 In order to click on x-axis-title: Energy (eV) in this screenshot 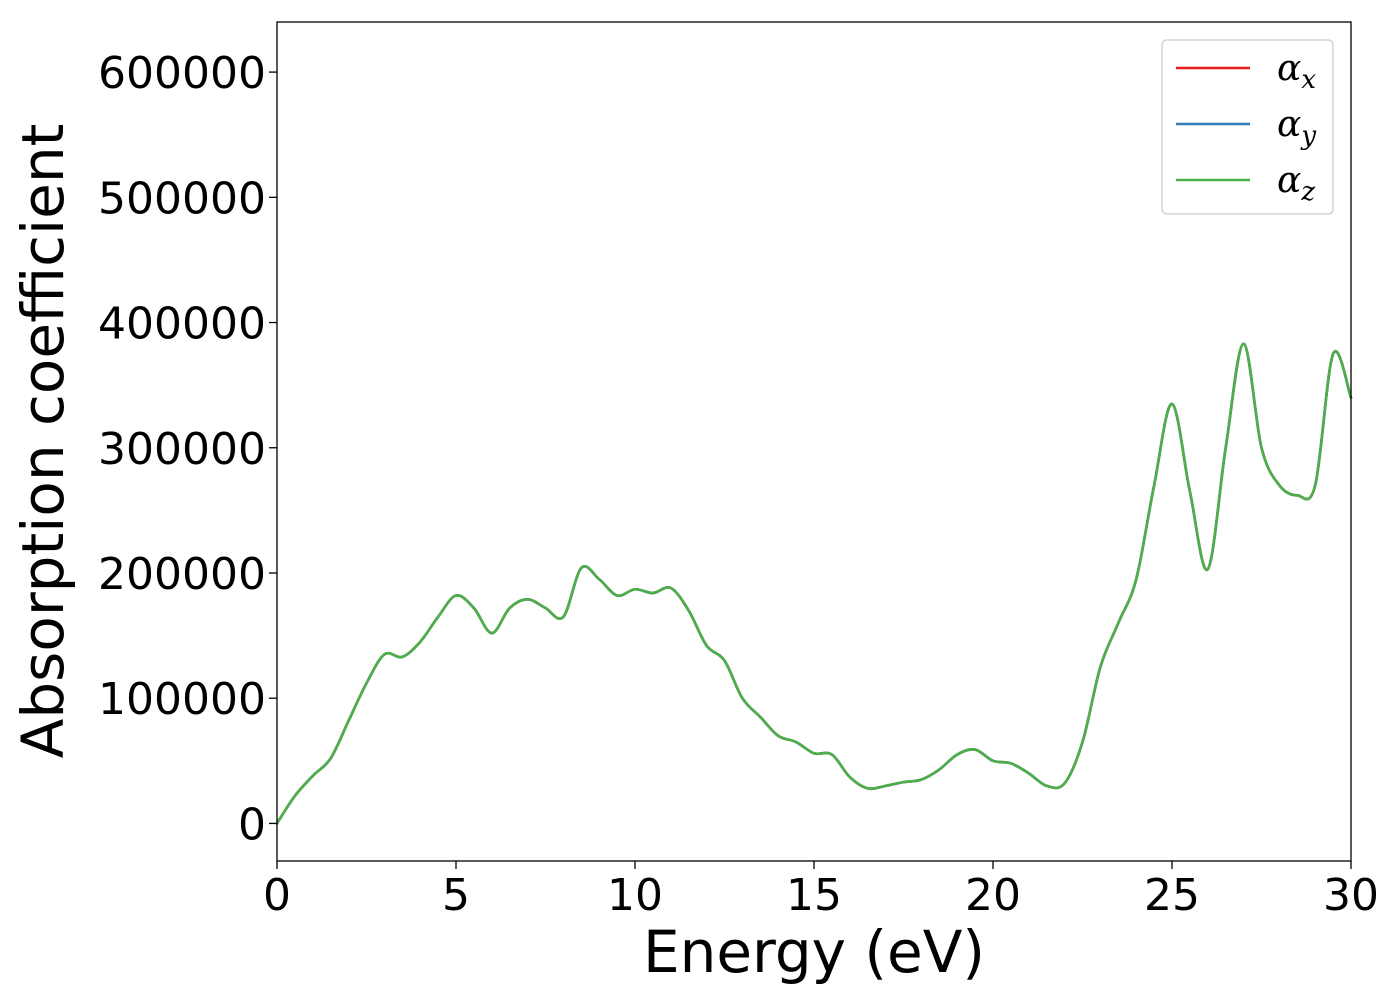, I will do `click(814, 952)`.